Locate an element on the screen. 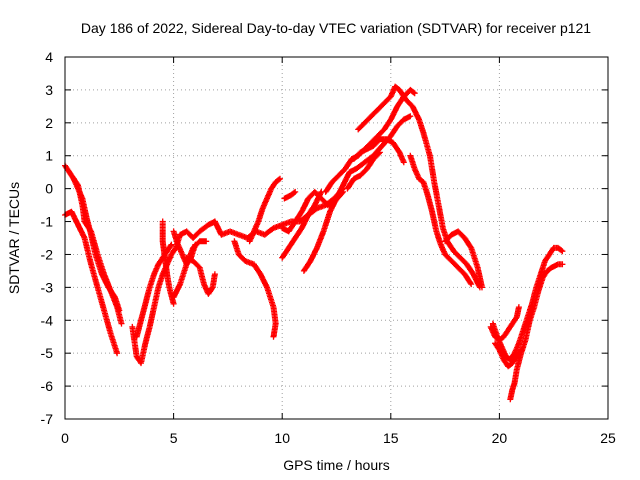 The width and height of the screenshot is (640, 480). y-axis-label: SDTVAR / TECUs is located at coordinates (14, 238).